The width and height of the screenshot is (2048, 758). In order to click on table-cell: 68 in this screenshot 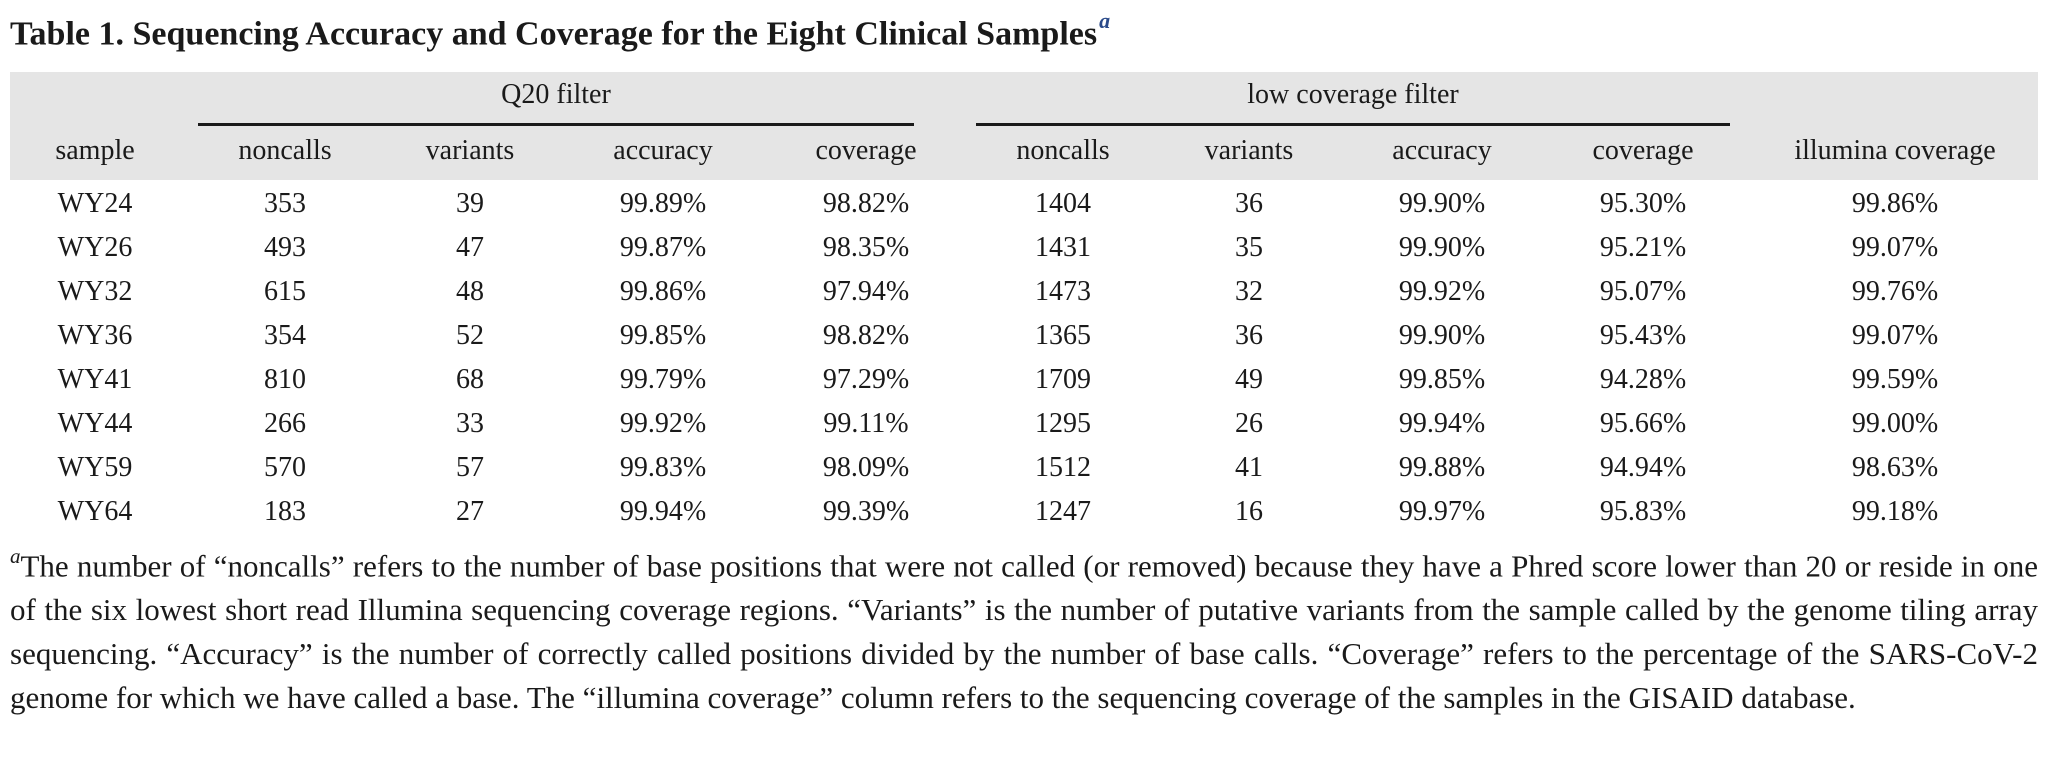, I will do `click(470, 379)`.